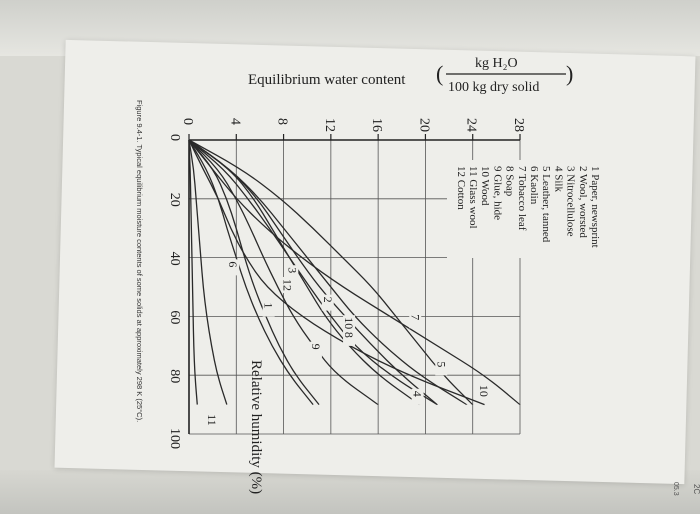  What do you see at coordinates (471, 125) in the screenshot?
I see `y-tick-label: 24` at bounding box center [471, 125].